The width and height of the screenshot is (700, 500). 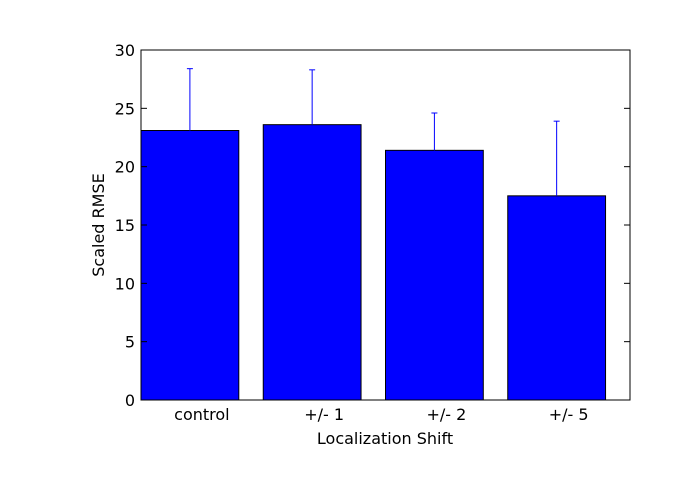 What do you see at coordinates (98, 224) in the screenshot?
I see `y-axis-label: Scaled RMSE` at bounding box center [98, 224].